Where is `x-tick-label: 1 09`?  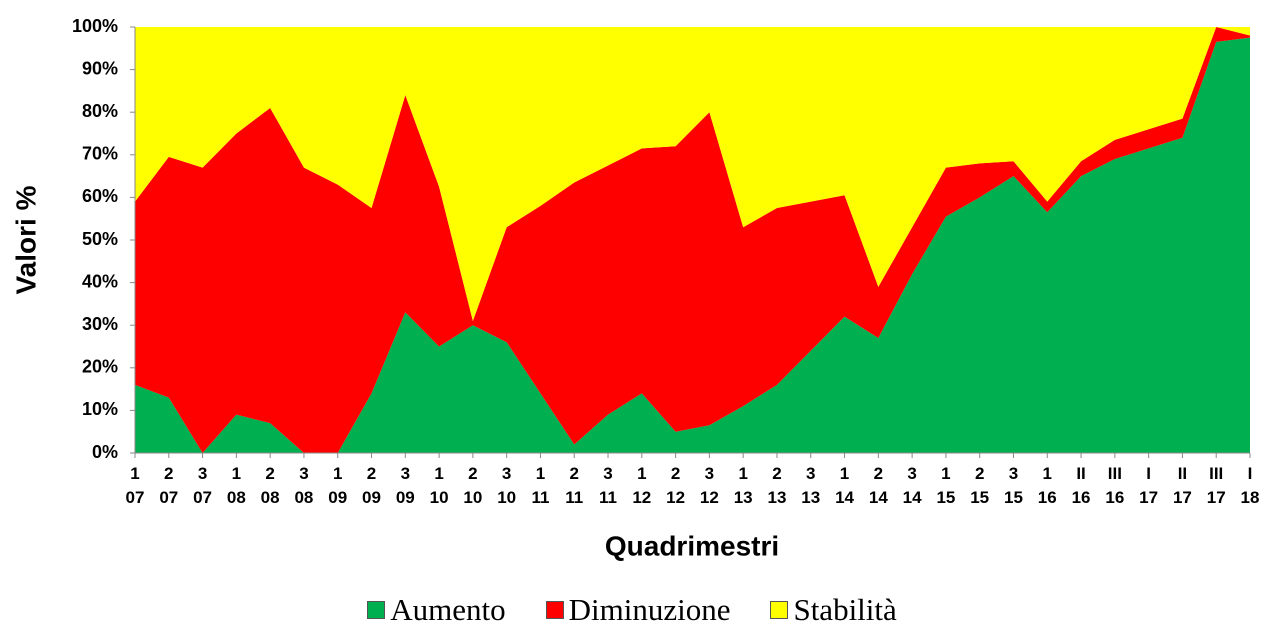
x-tick-label: 1 09 is located at coordinates (338, 485).